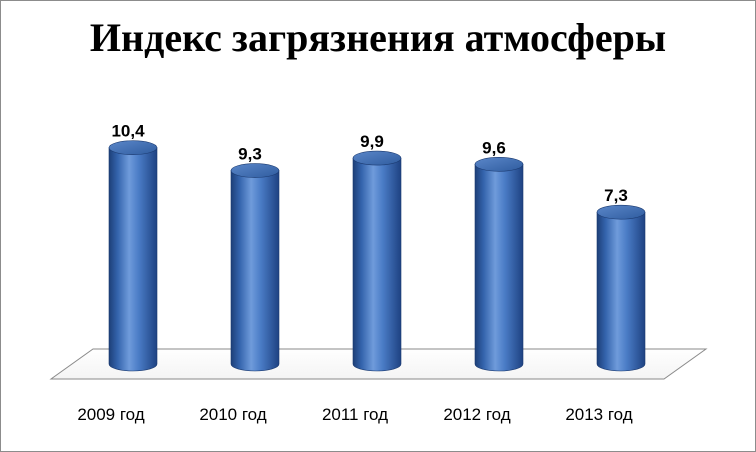 The image size is (756, 452). What do you see at coordinates (378, 37) in the screenshot?
I see `chart-title: Индекс загрязнения атмосферы` at bounding box center [378, 37].